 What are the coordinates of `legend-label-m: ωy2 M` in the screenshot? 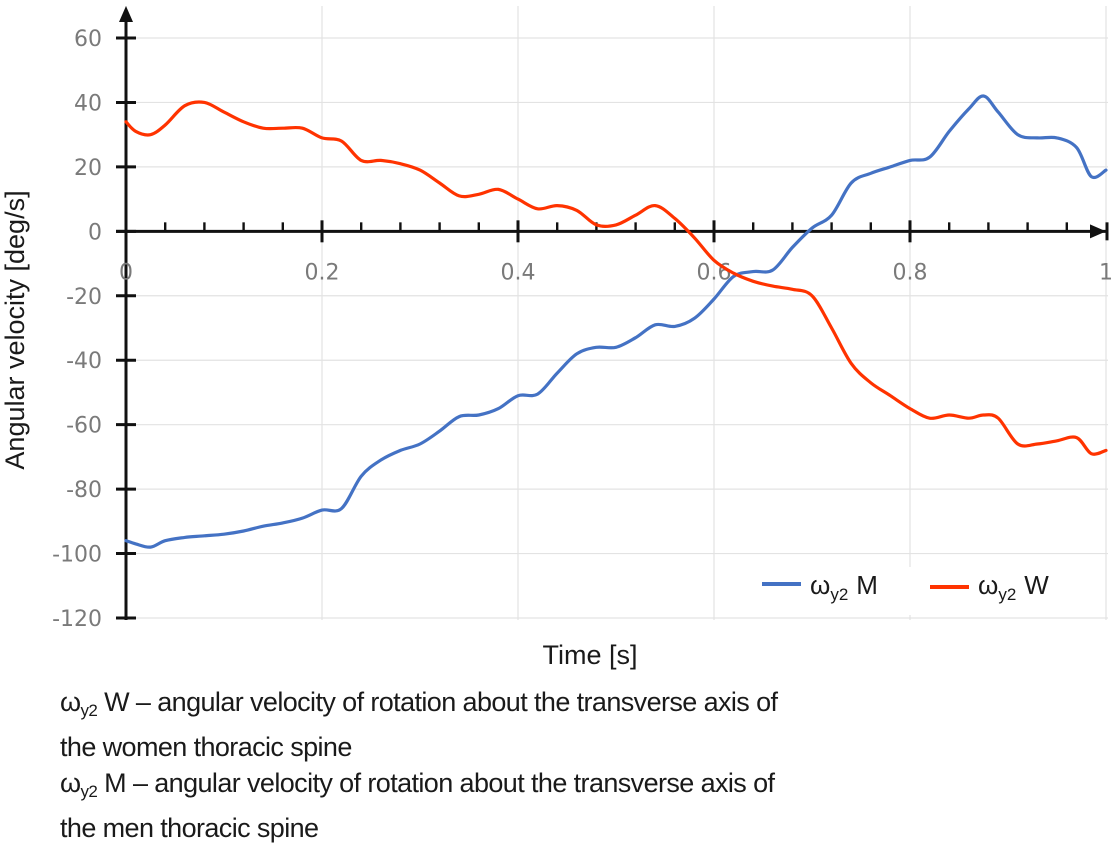 It's located at (844, 587).